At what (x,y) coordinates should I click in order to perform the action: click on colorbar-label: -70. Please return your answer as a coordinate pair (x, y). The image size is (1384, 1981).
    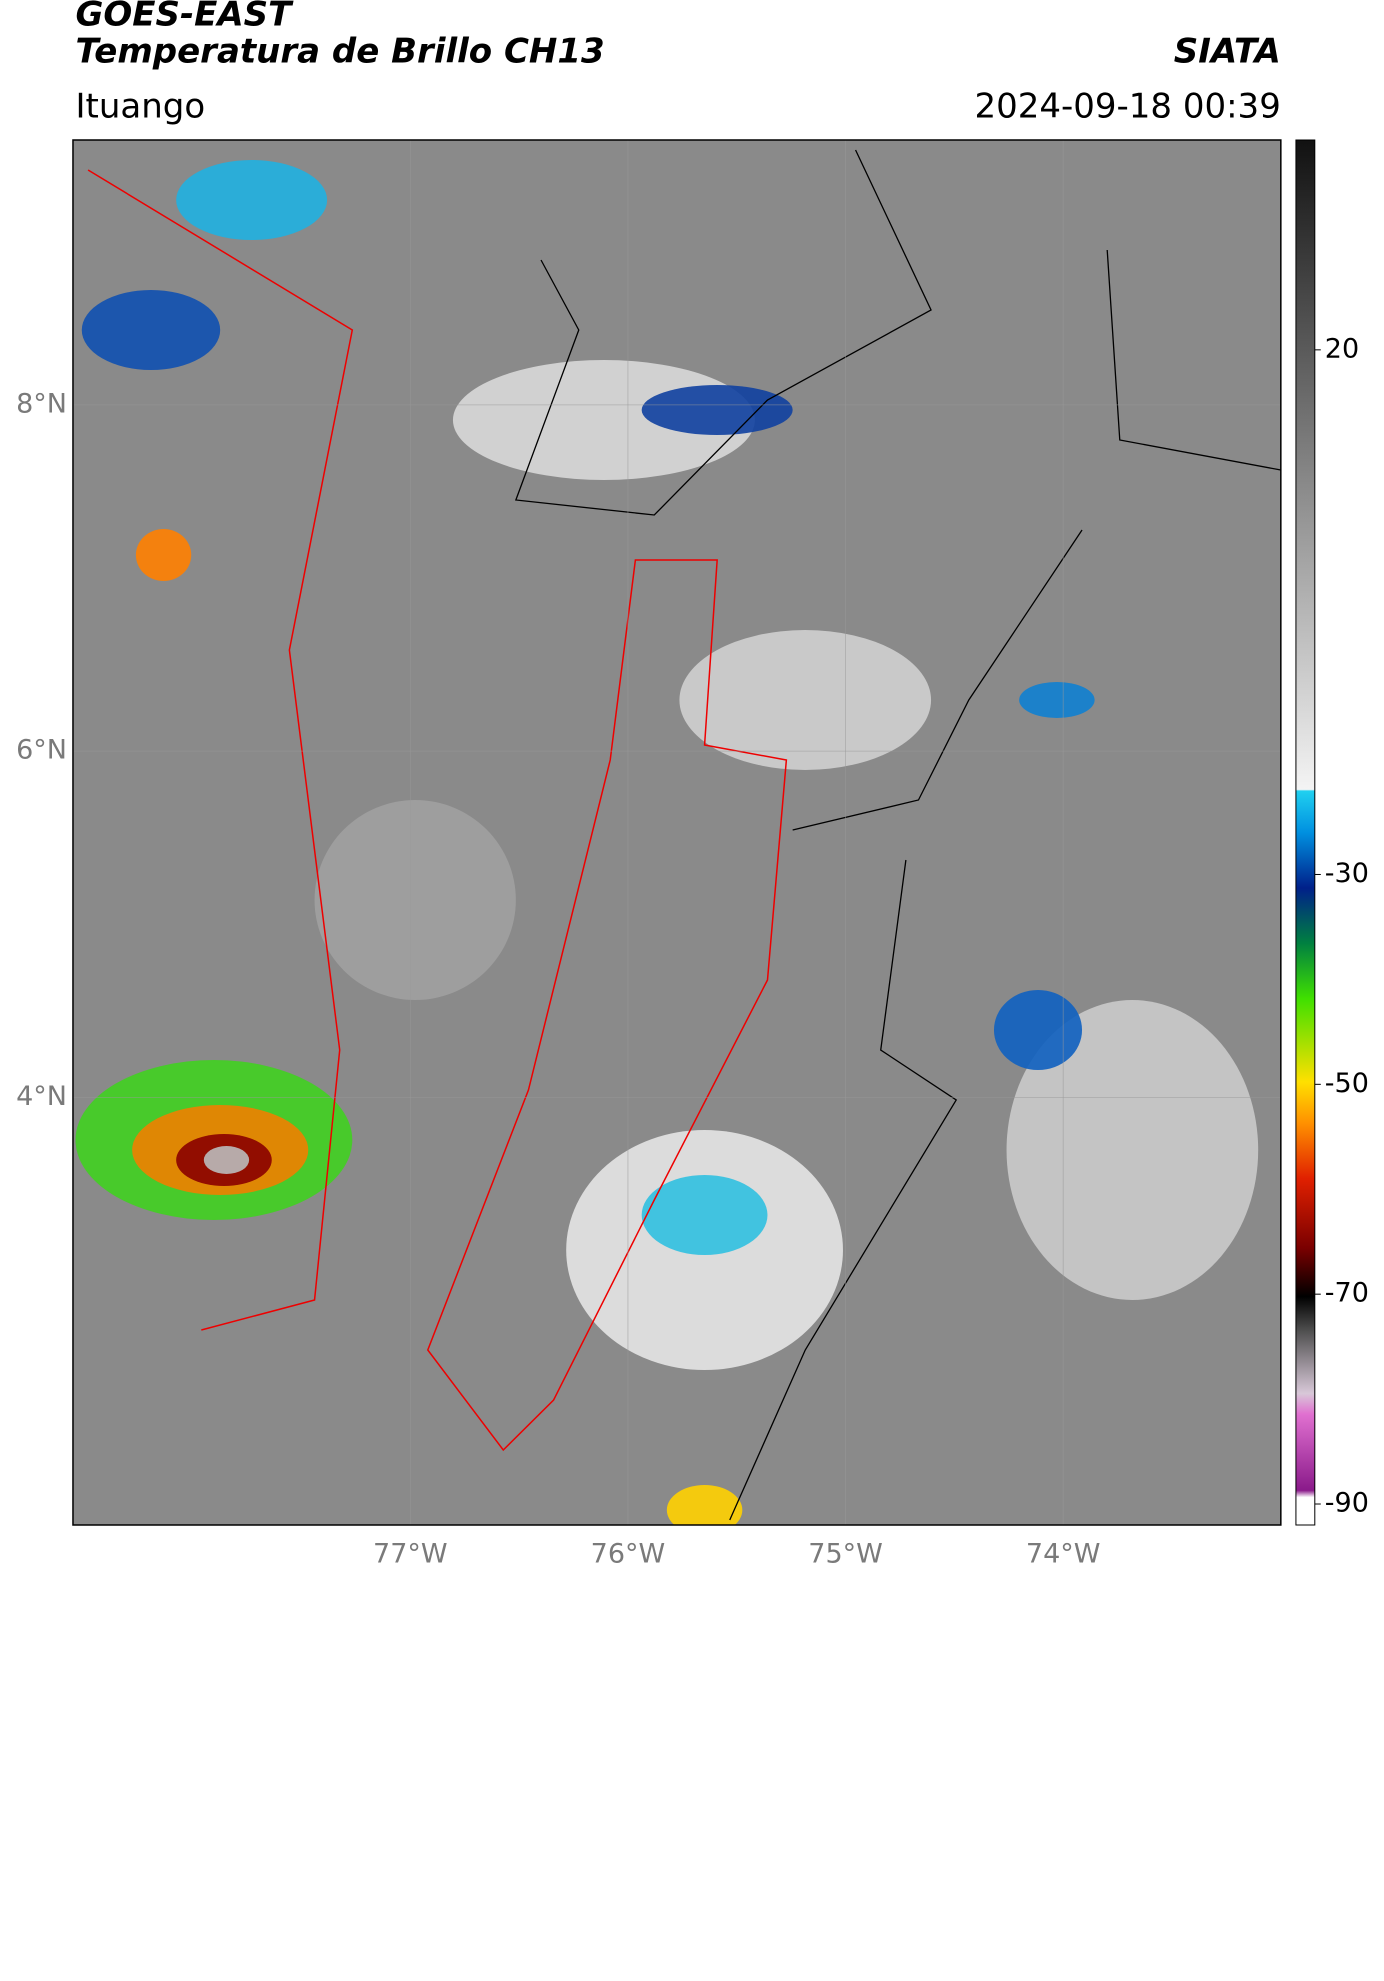
    Looking at the image, I should click on (1347, 1293).